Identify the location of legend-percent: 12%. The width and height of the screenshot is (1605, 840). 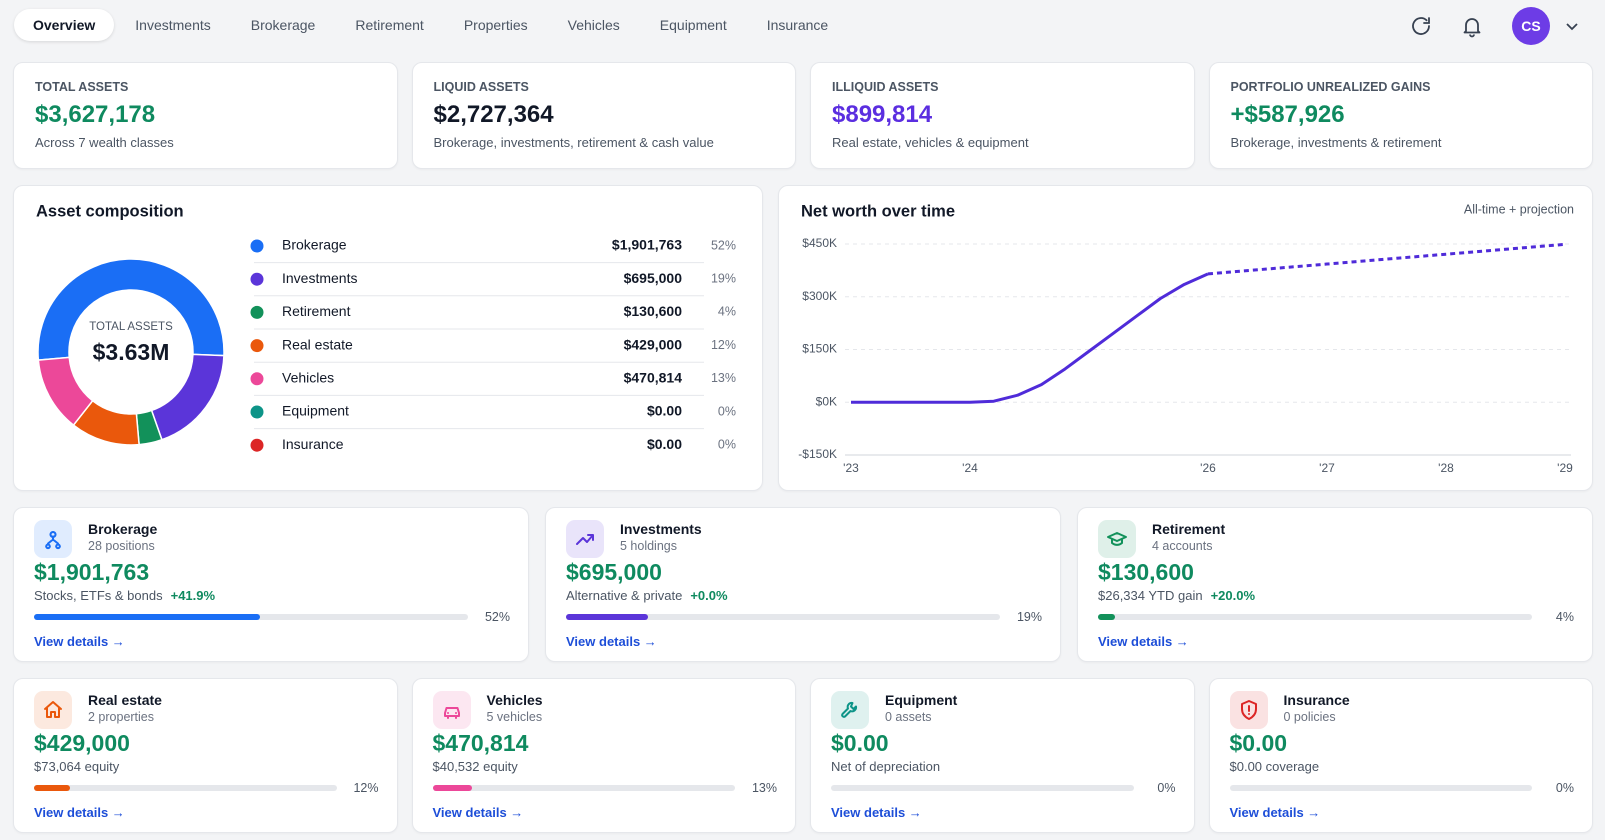
(723, 345).